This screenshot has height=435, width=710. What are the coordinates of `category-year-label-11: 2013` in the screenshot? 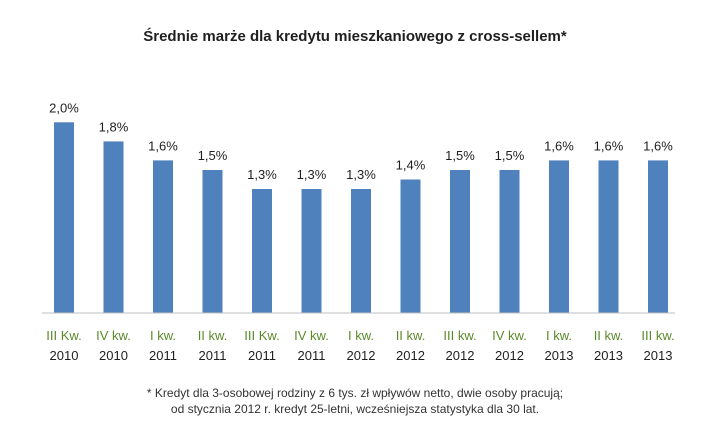 It's located at (608, 355).